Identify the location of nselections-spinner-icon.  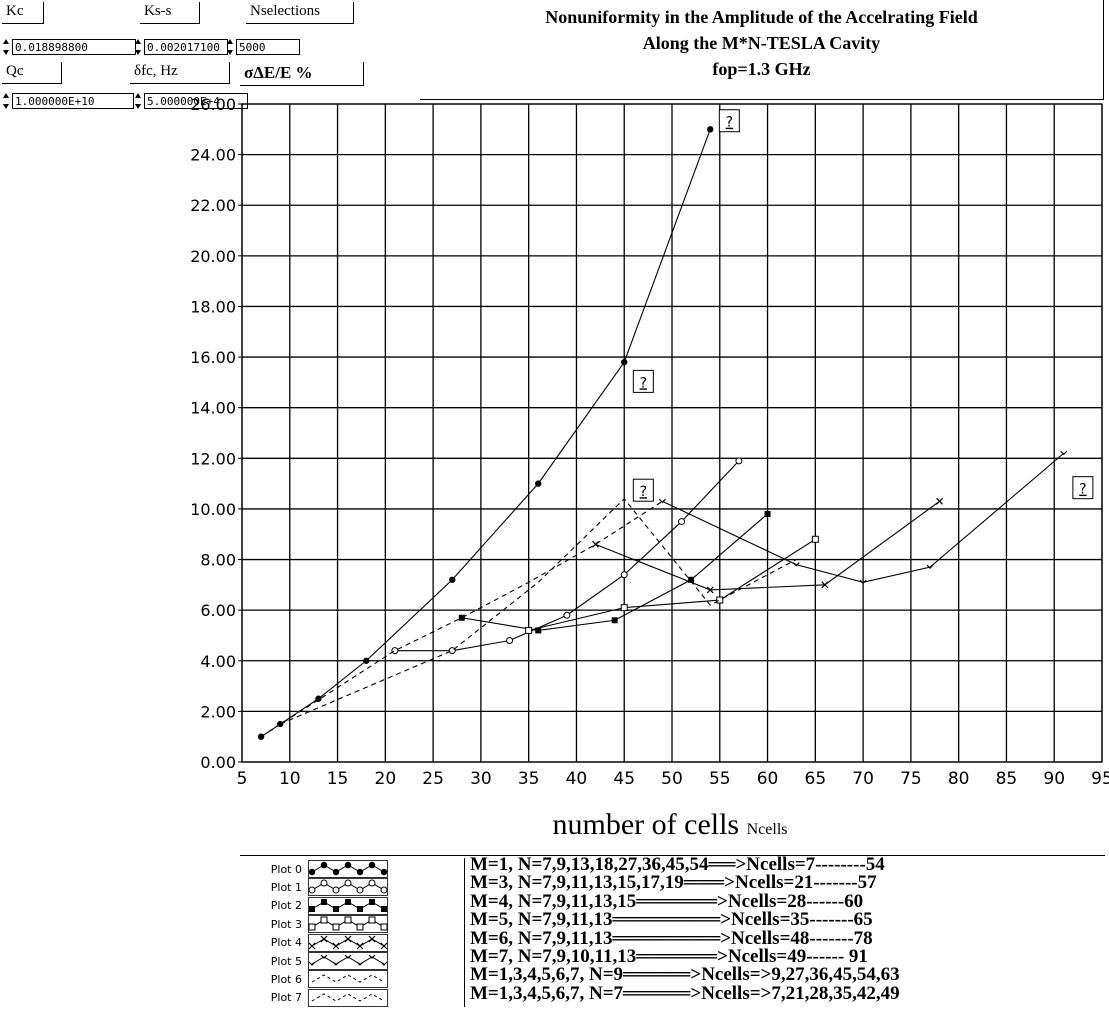
(230, 47).